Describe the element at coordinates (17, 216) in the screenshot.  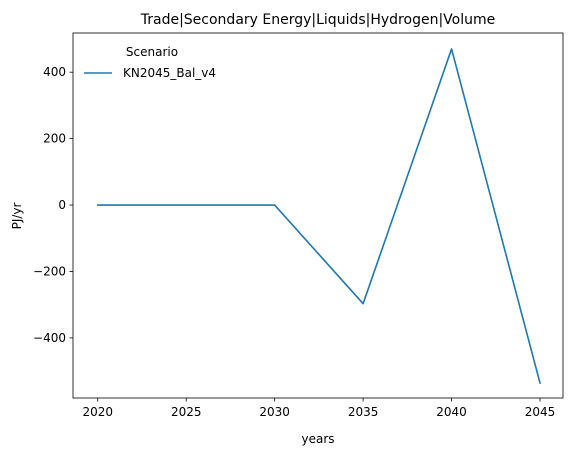
I see `y-axis-label: PJ/yr` at that location.